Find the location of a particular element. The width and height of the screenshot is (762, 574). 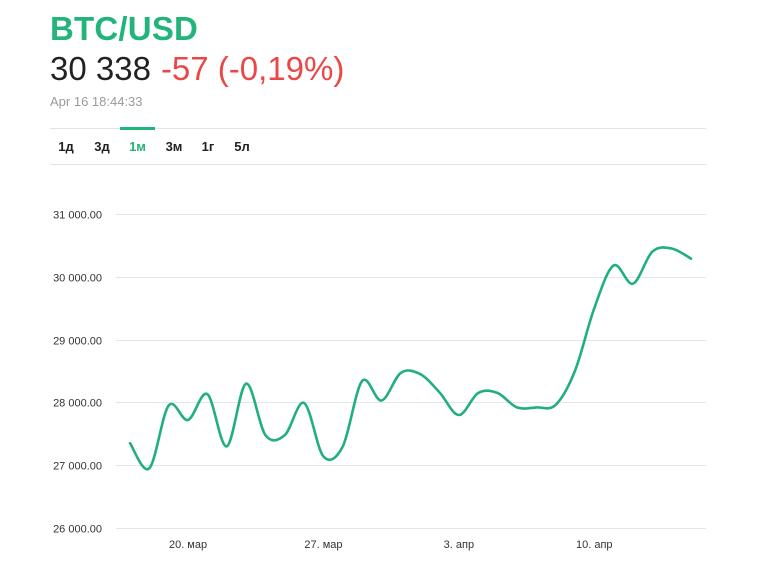

y-tick-label: 28 000.00 is located at coordinates (77, 404).